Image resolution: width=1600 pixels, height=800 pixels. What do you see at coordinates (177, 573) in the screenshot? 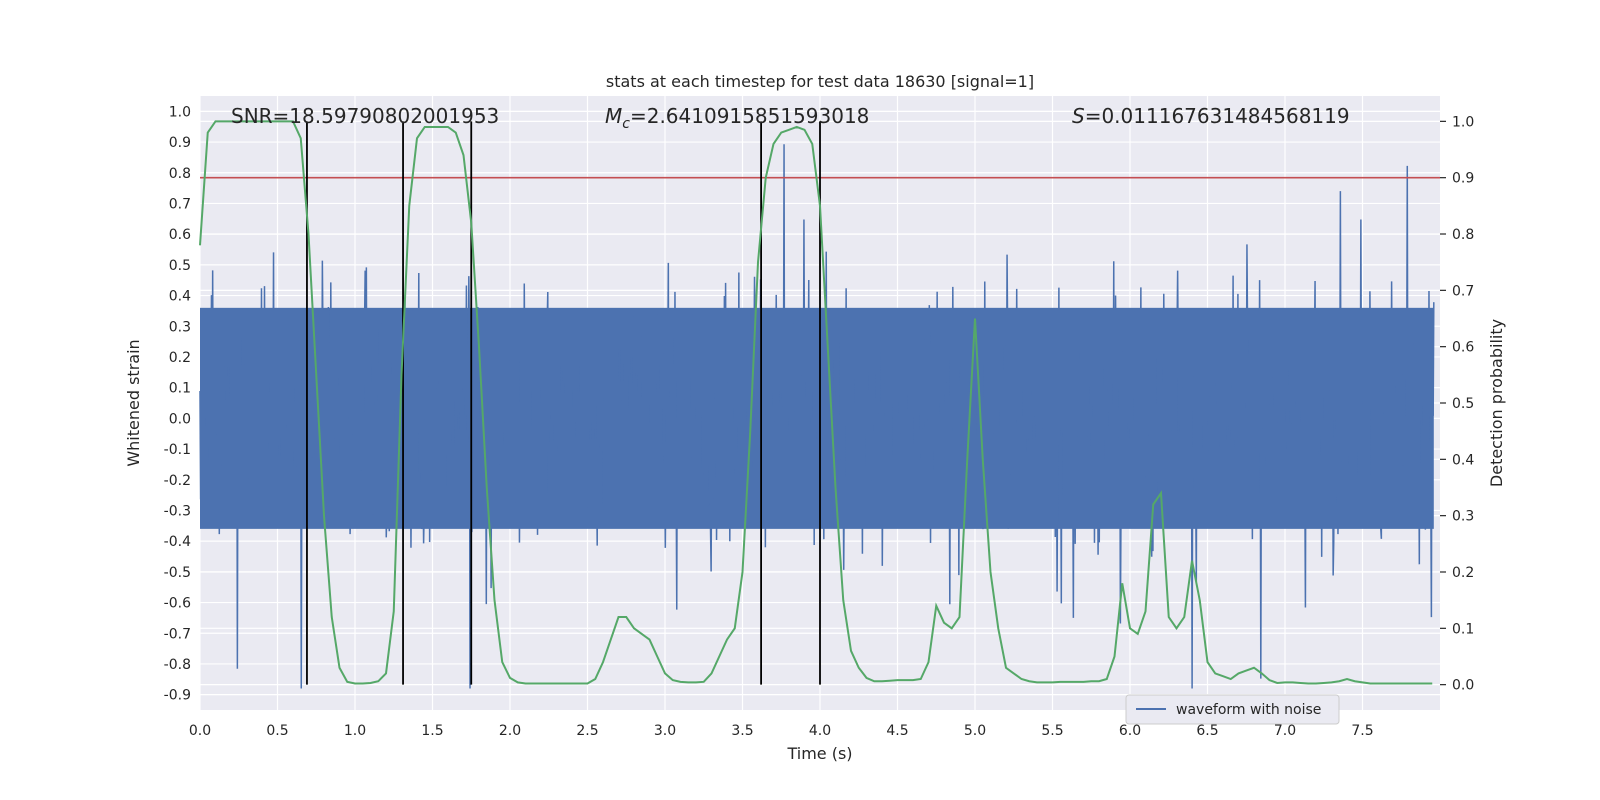
I see `y-tick-label: -0.5` at bounding box center [177, 573].